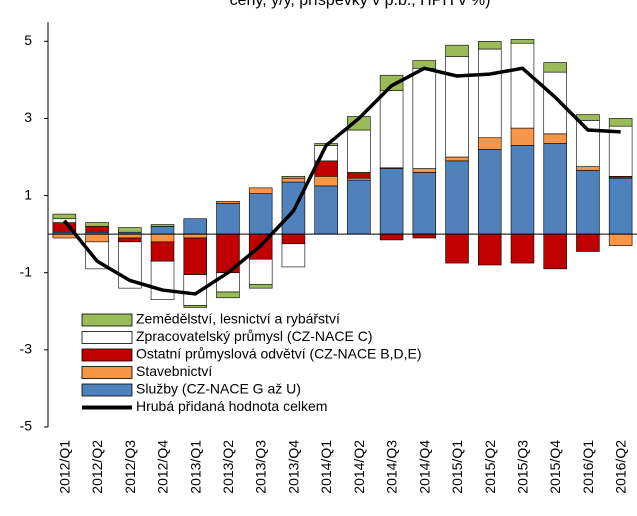  I want to click on x-tick-label: 2014/Q3, so click(392, 467).